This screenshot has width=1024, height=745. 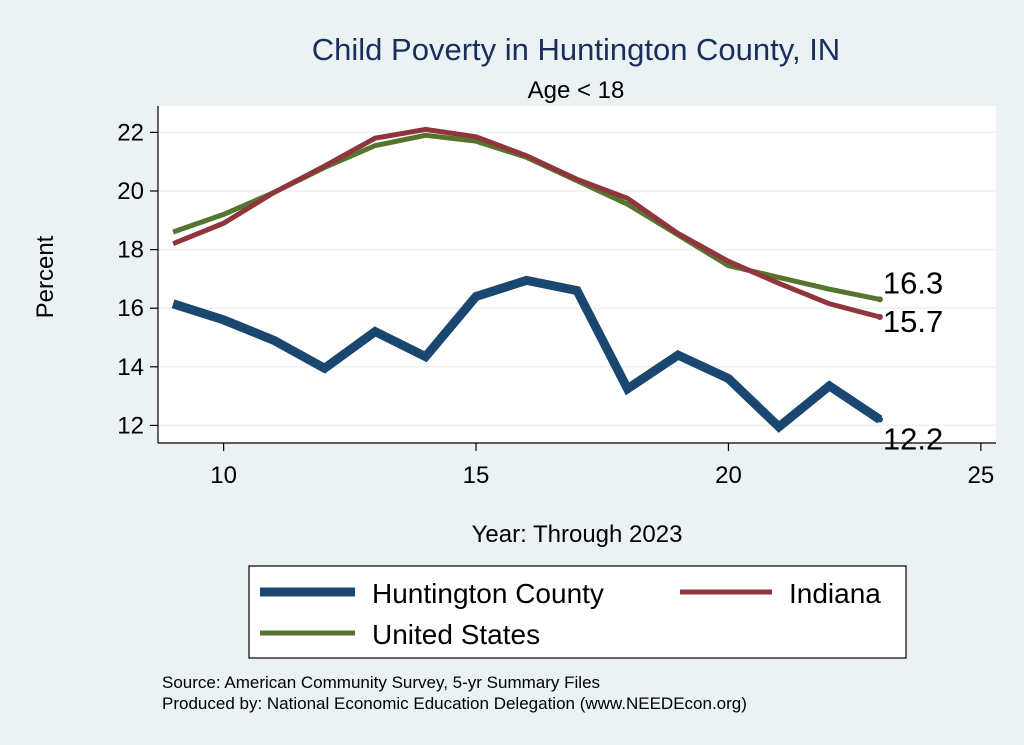 I want to click on end-marker-huntington-county, so click(x=879, y=419).